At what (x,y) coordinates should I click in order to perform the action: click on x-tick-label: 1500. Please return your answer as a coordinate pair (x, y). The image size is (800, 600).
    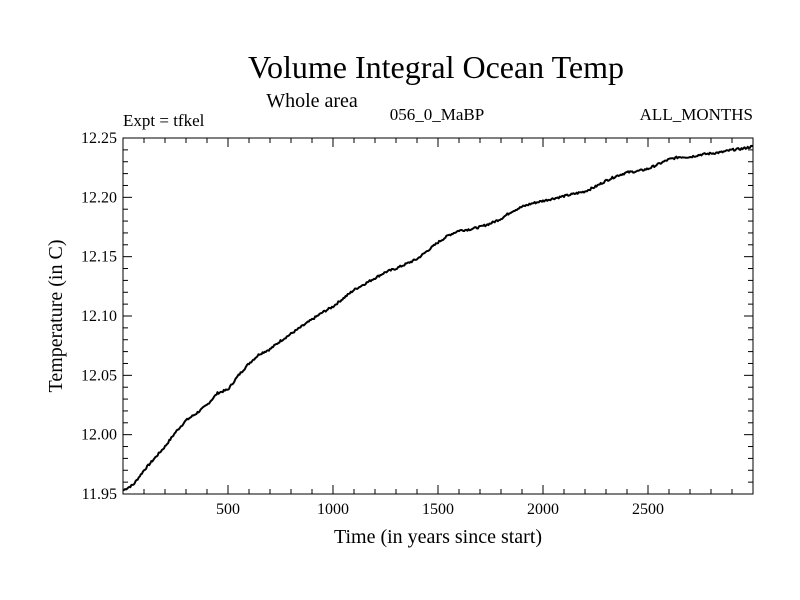
    Looking at the image, I should click on (438, 509).